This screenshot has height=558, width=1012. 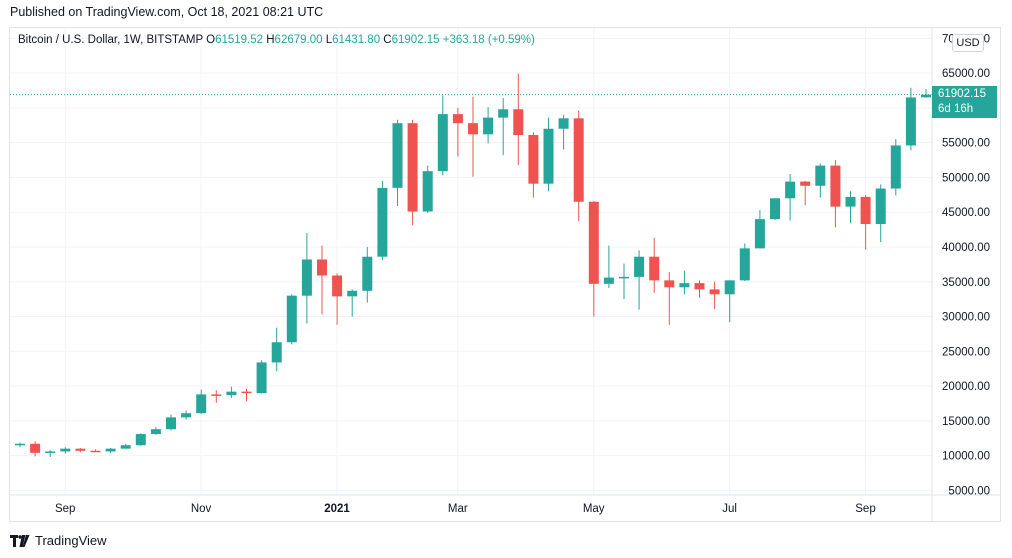 I want to click on low-label: L, so click(x=329, y=40).